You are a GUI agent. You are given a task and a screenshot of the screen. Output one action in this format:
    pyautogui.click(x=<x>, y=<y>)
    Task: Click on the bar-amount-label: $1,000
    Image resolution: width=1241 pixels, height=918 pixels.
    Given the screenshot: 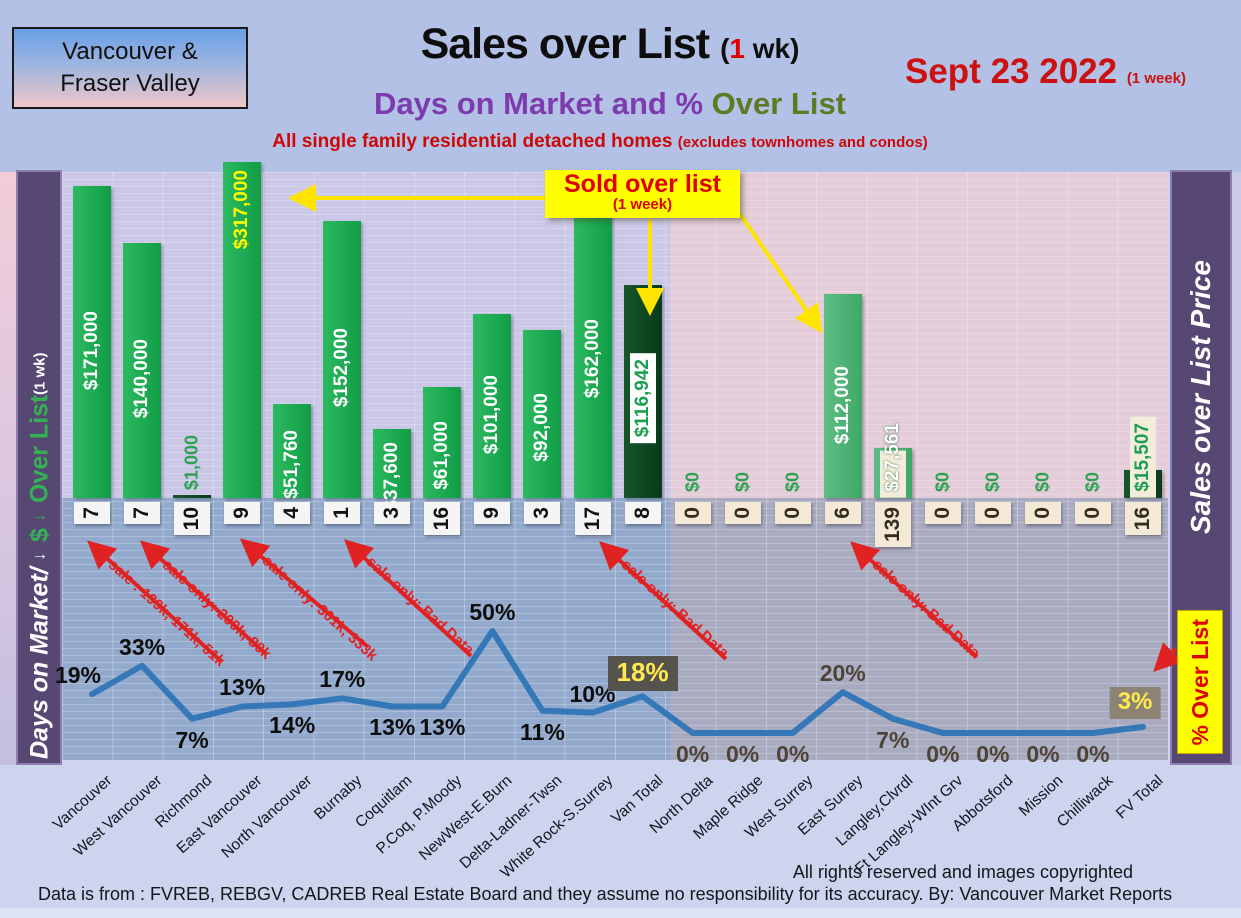 What is the action you would take?
    pyautogui.click(x=191, y=462)
    